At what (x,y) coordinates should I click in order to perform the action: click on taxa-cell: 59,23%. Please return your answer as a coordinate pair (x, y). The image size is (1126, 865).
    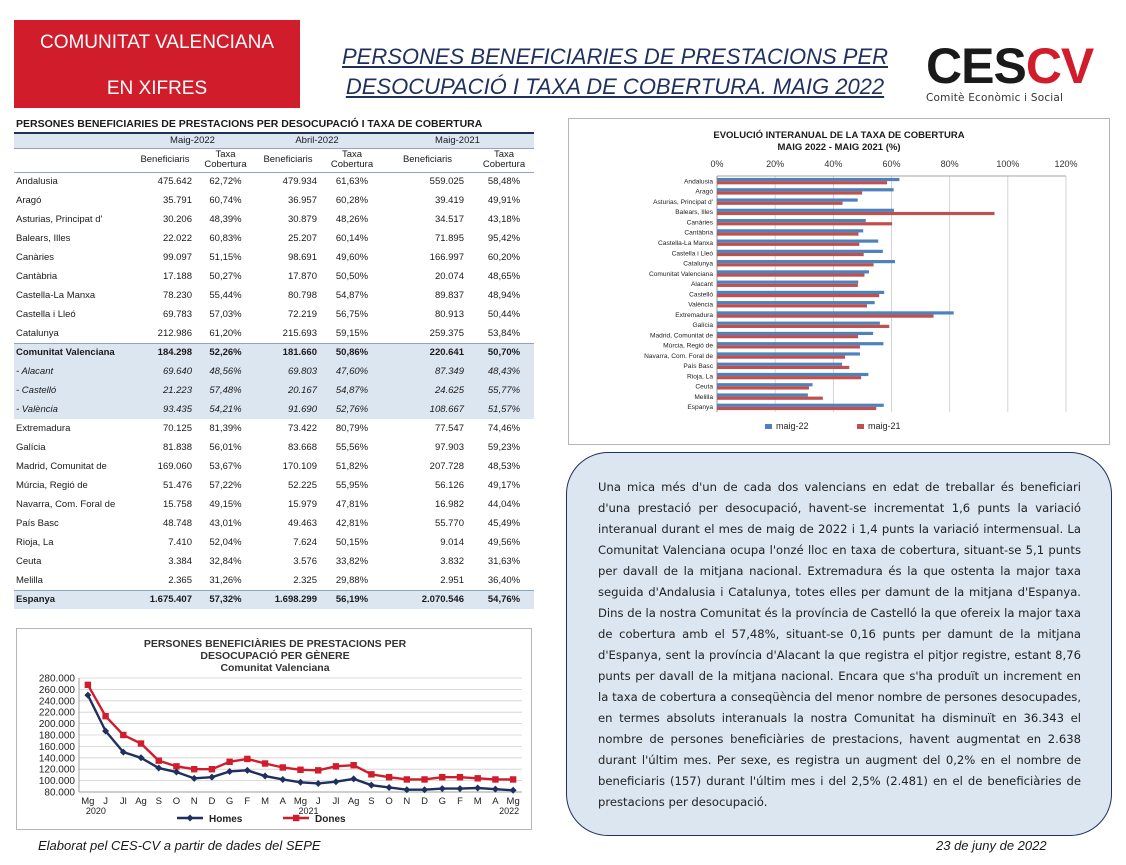
    Looking at the image, I should click on (504, 447).